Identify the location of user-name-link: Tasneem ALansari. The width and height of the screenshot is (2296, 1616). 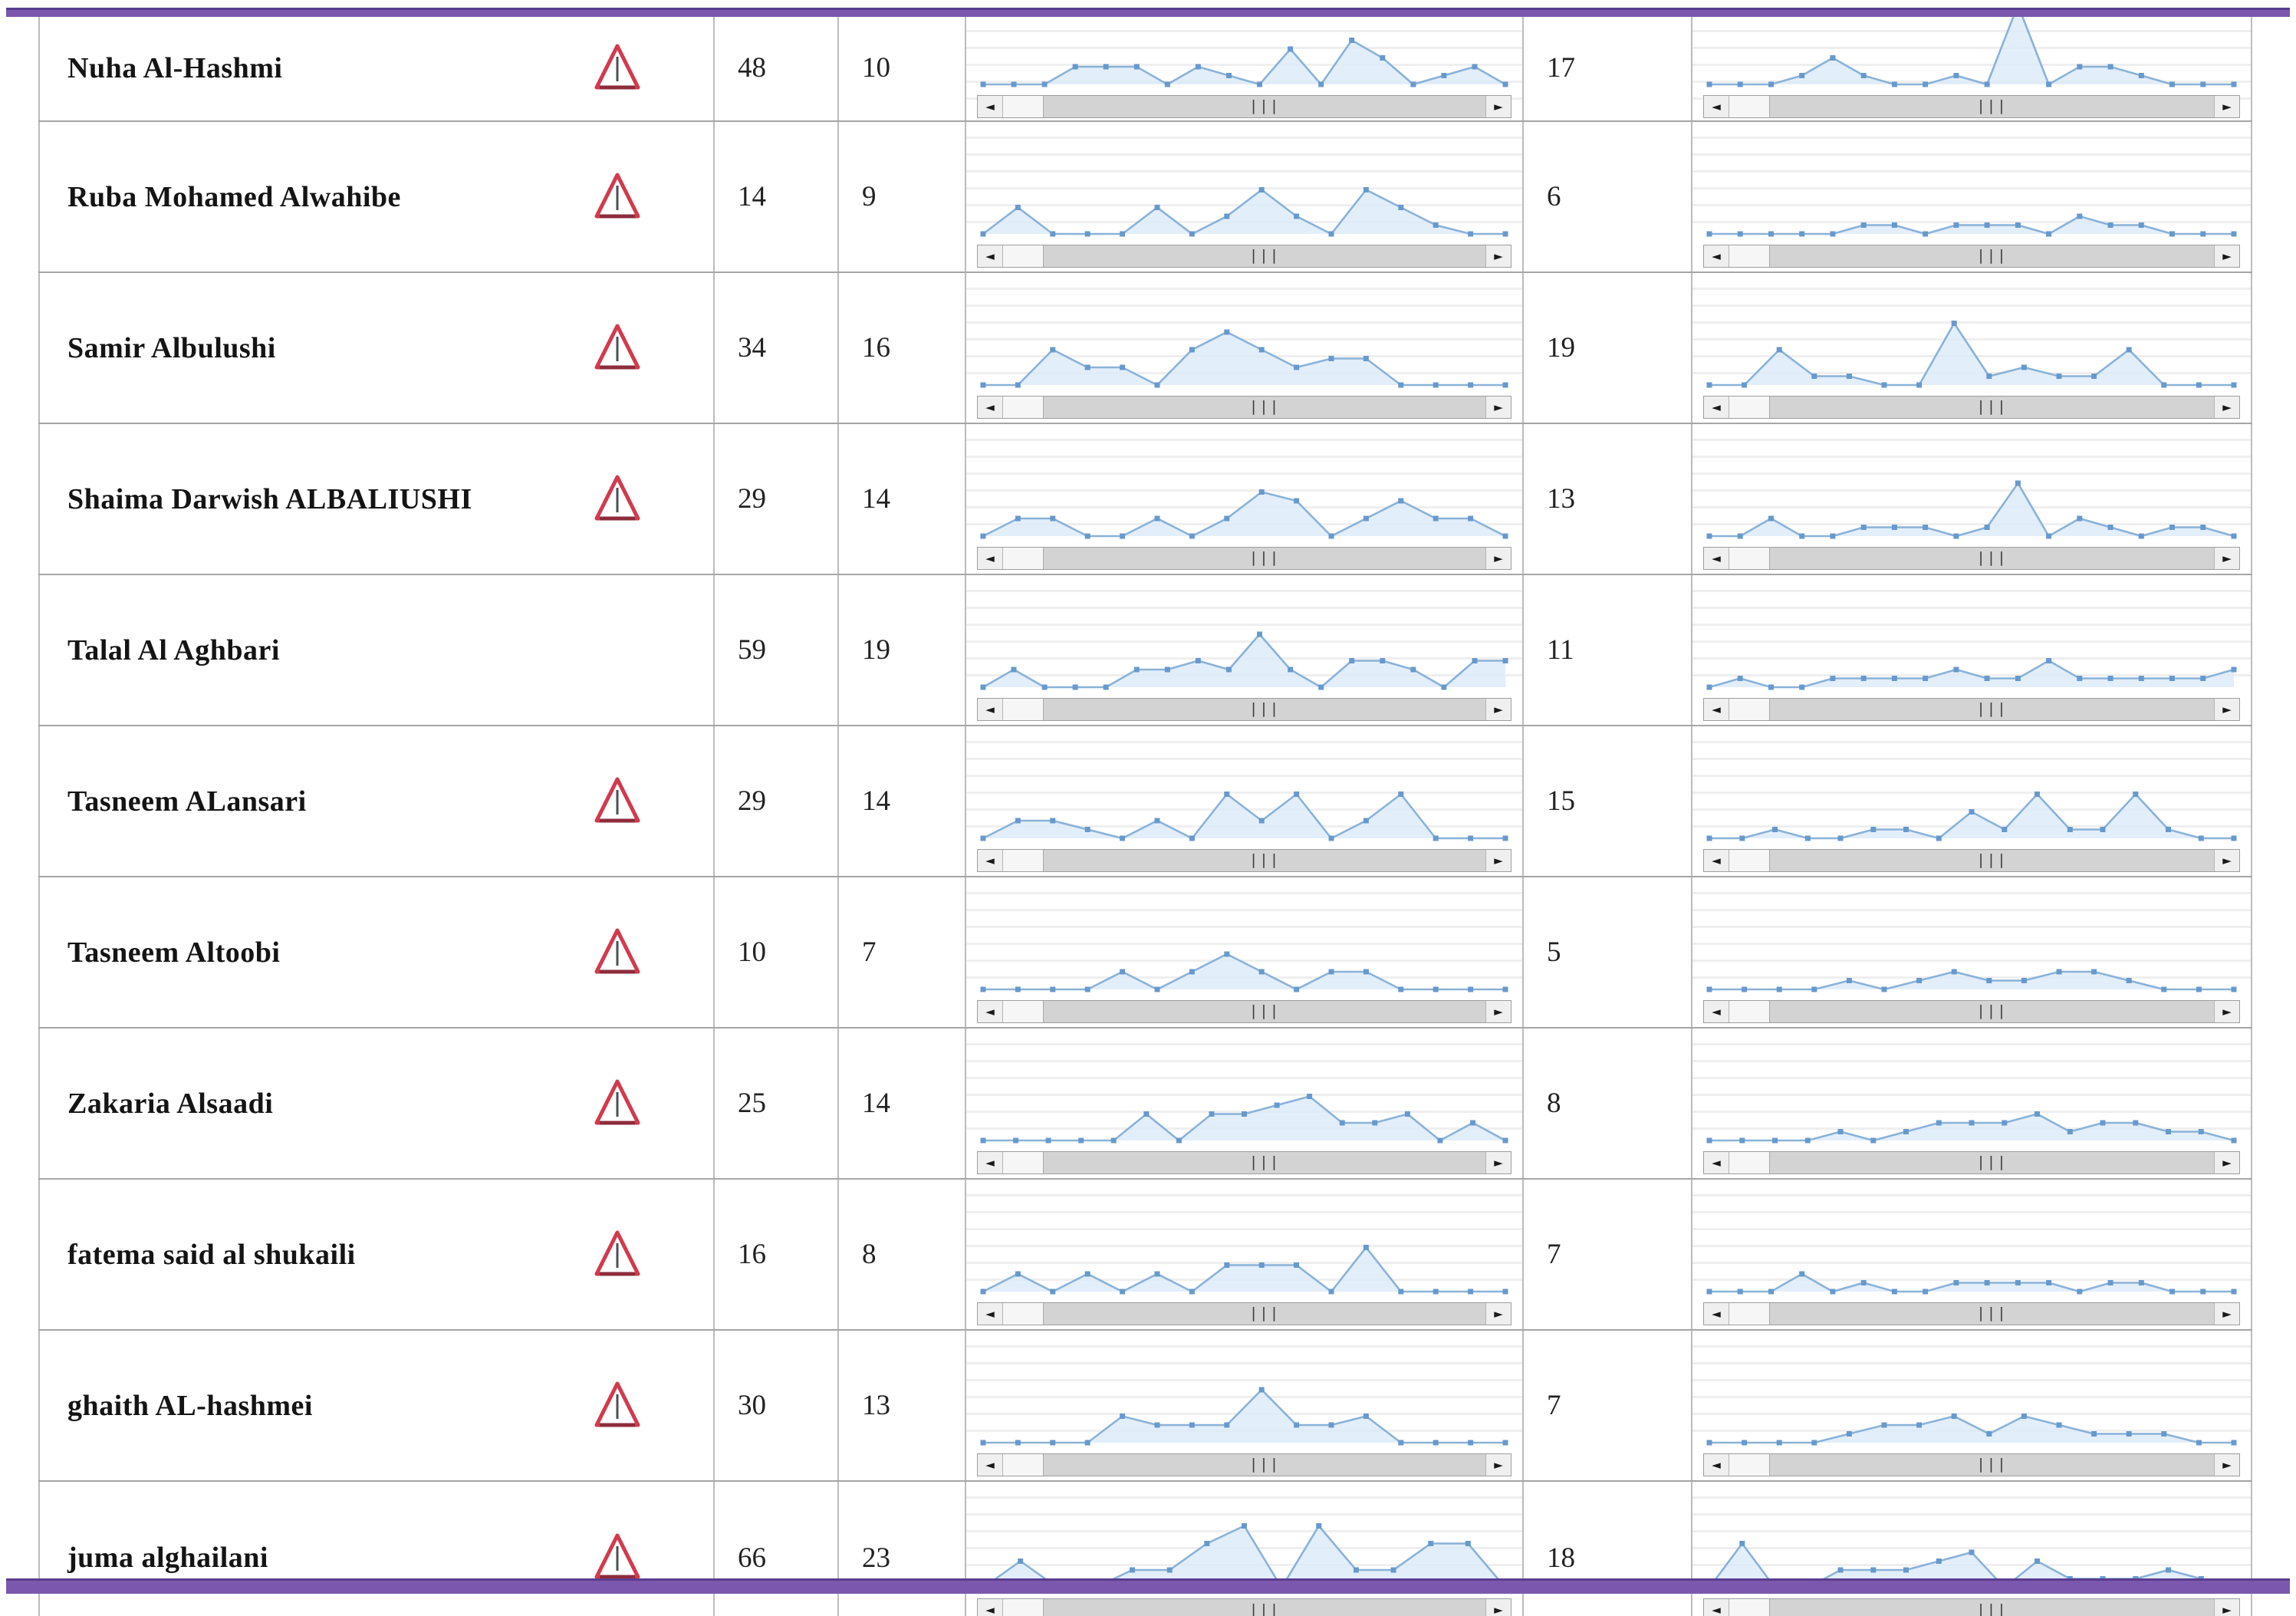
(187, 801).